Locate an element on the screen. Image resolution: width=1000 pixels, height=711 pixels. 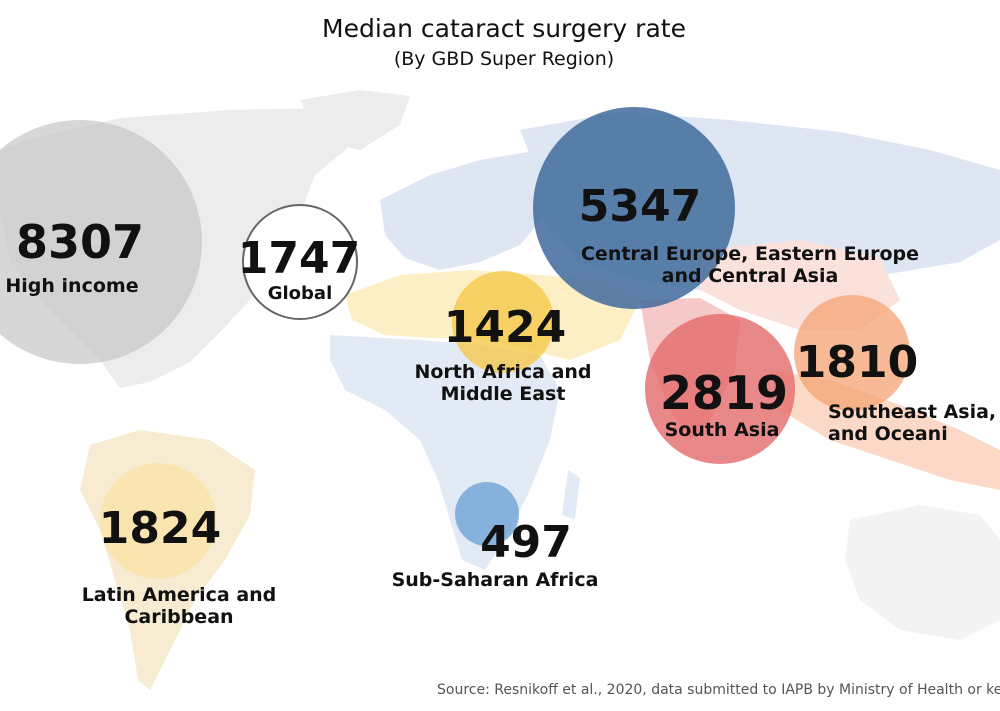
bubble-southeast-asia is located at coordinates (852, 353).